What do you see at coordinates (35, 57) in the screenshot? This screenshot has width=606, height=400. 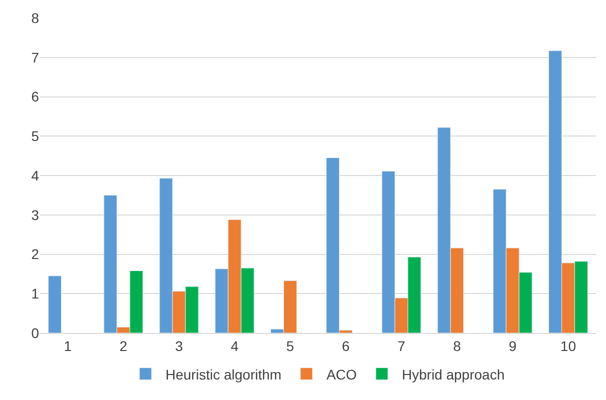 I see `y-tick-label: 7` at bounding box center [35, 57].